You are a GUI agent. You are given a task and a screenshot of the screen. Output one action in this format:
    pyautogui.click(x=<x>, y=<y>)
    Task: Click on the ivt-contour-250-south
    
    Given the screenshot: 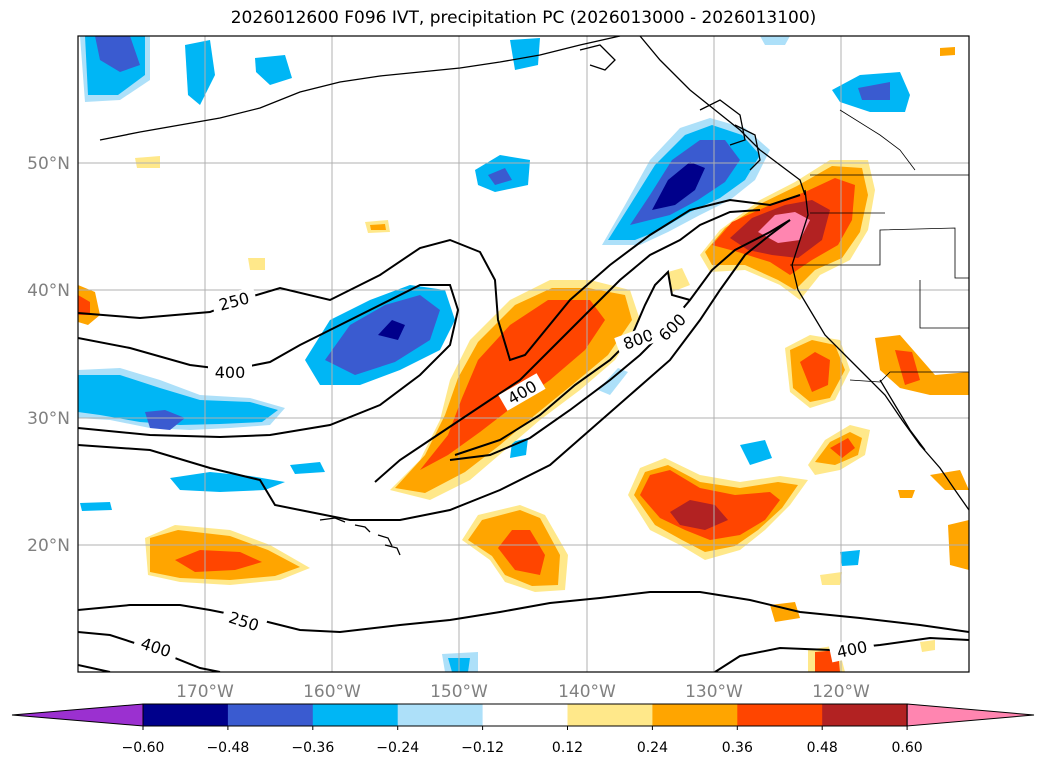 What is the action you would take?
    pyautogui.click(x=523, y=612)
    